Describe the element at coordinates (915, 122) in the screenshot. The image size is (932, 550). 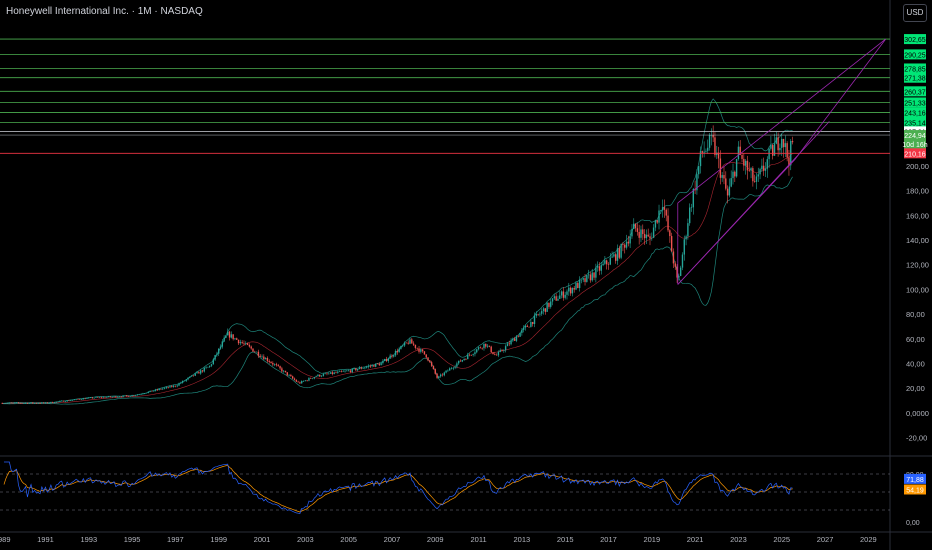
I see `resistance-label-bg` at that location.